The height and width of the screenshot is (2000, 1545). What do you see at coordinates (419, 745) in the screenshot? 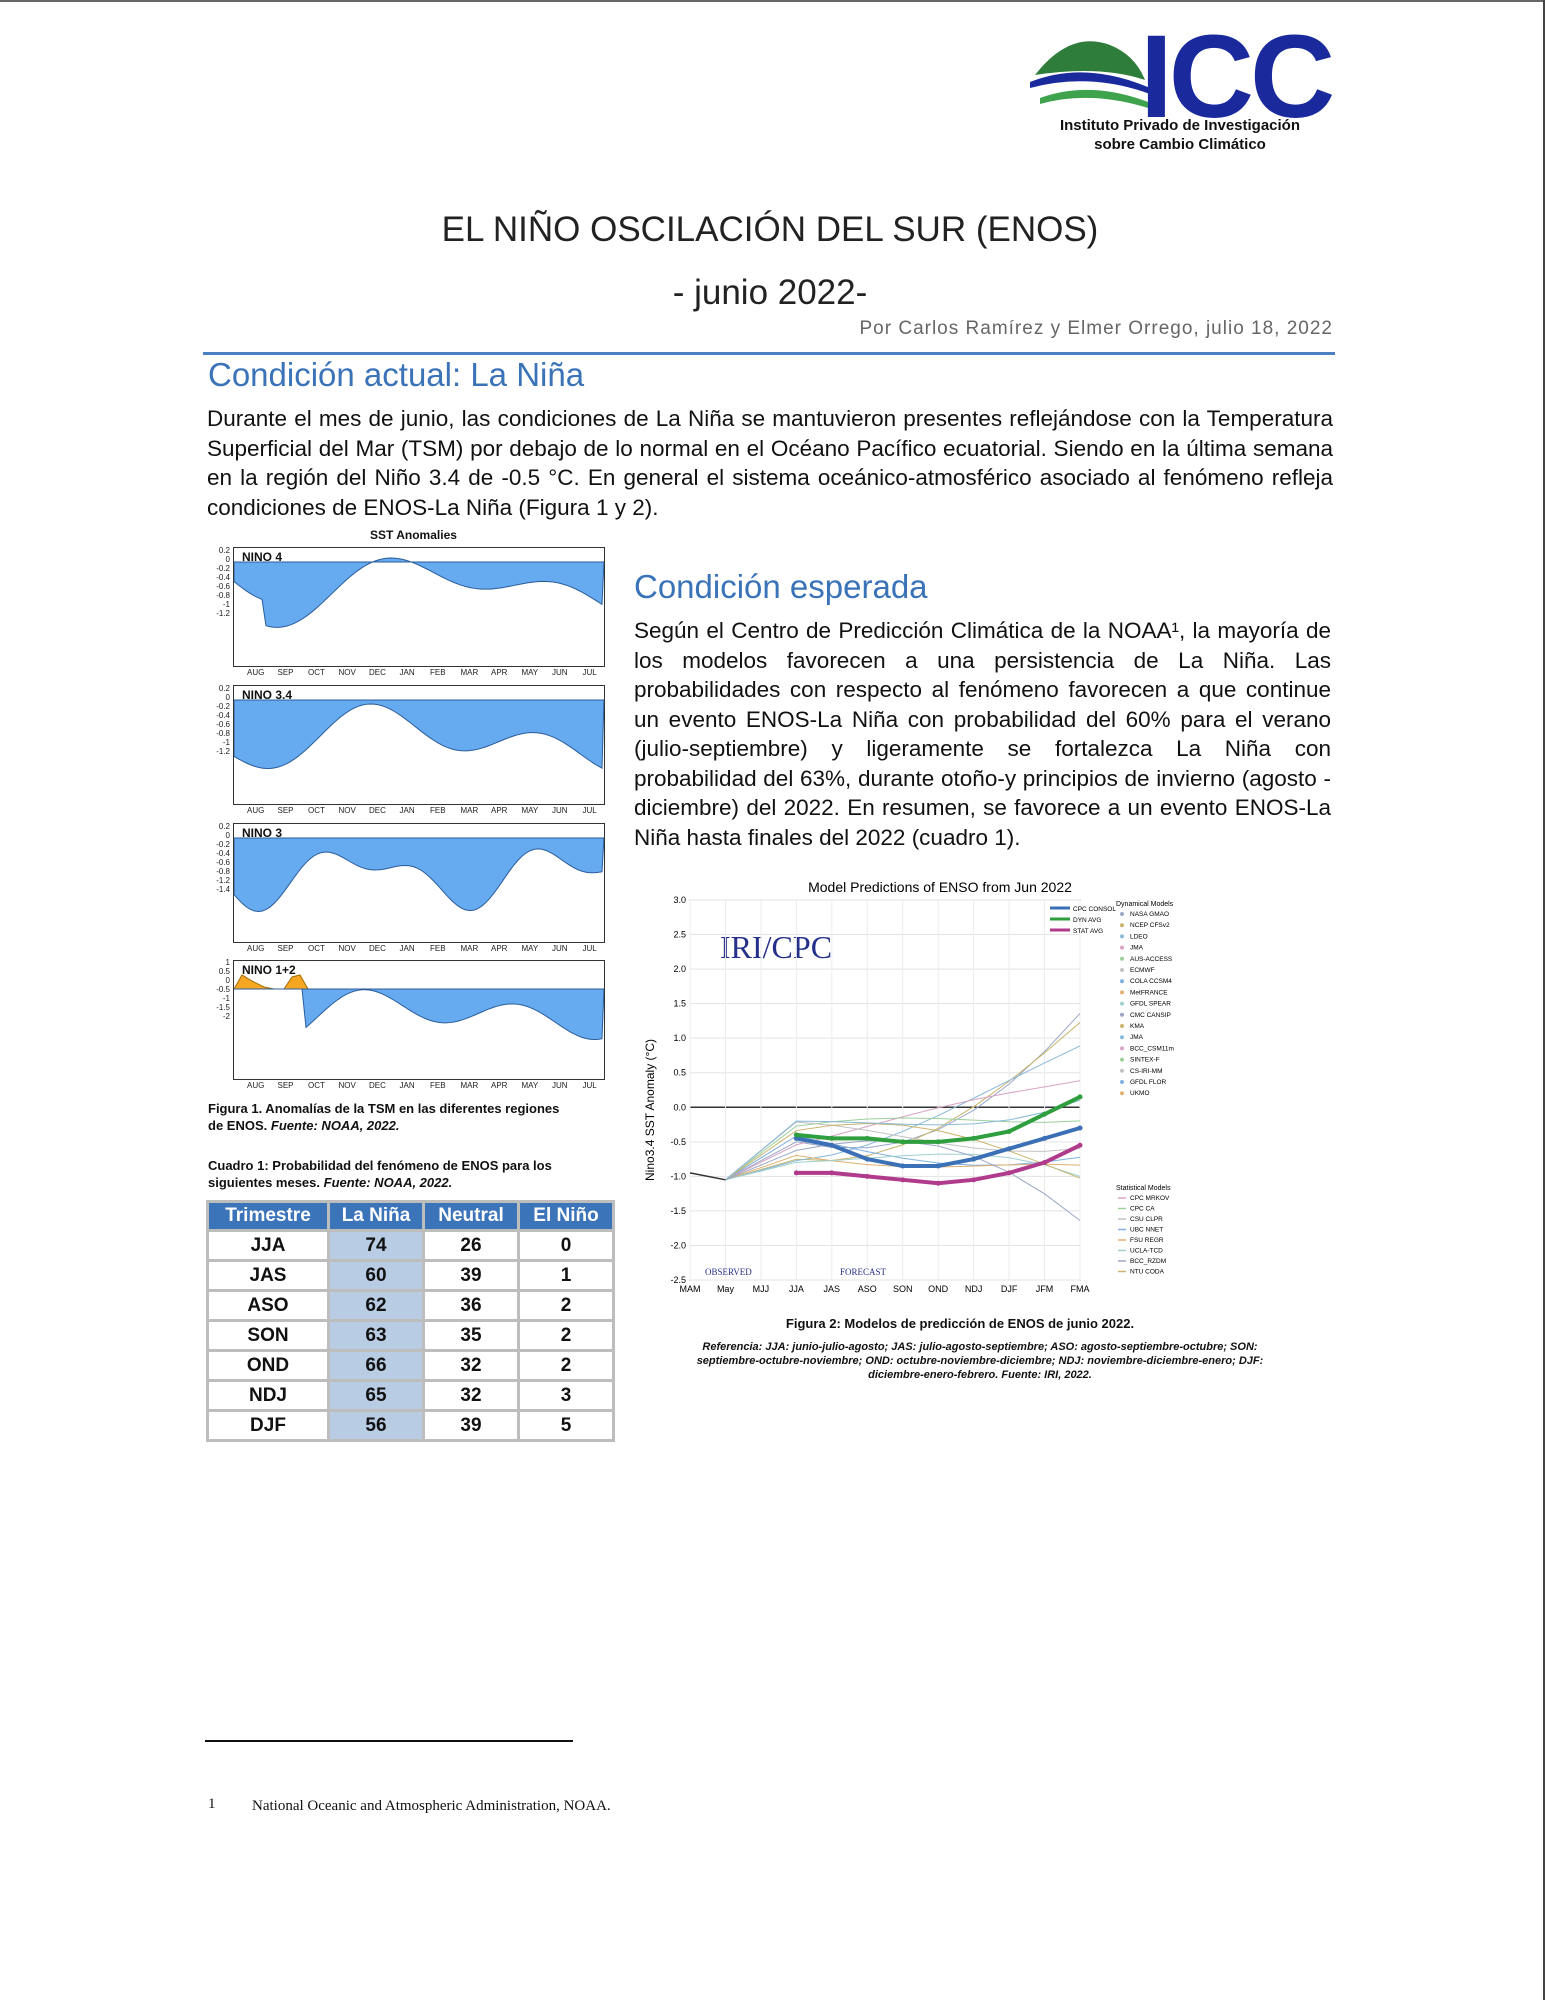
I see `panel-nino34: NINO 3.4` at bounding box center [419, 745].